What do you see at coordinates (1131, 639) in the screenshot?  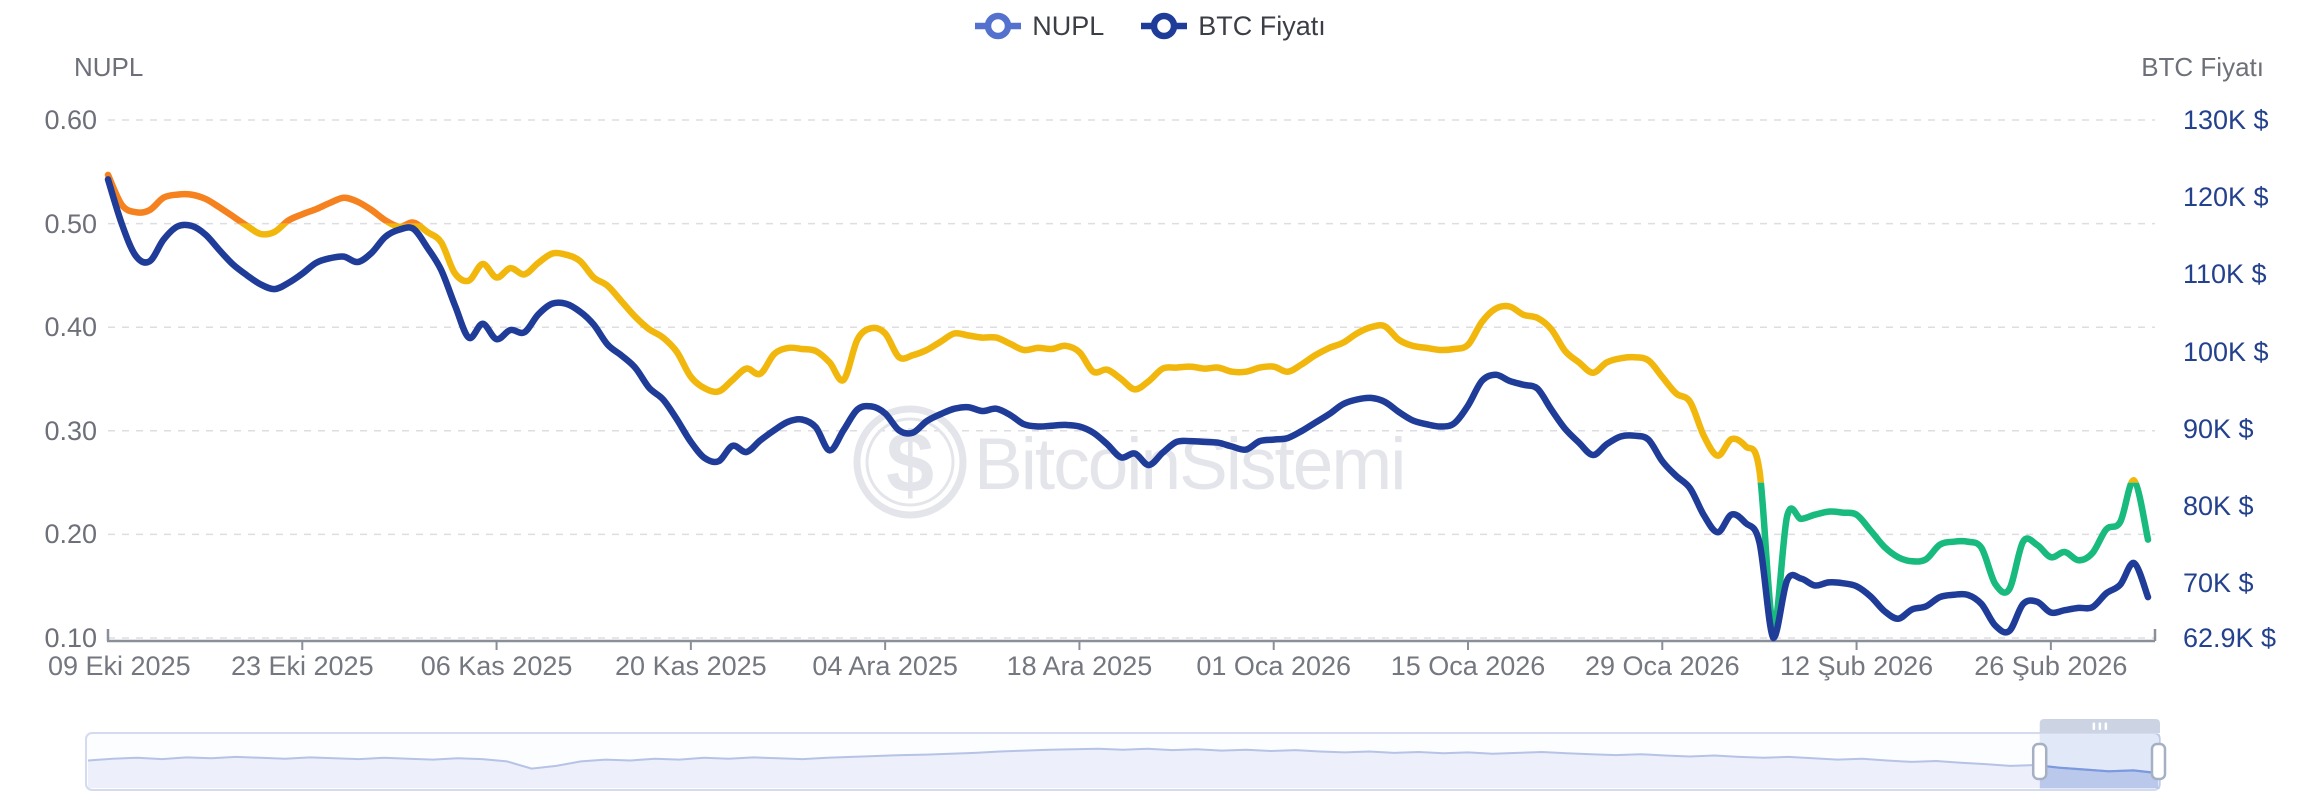 I see `x-axis-line` at bounding box center [1131, 639].